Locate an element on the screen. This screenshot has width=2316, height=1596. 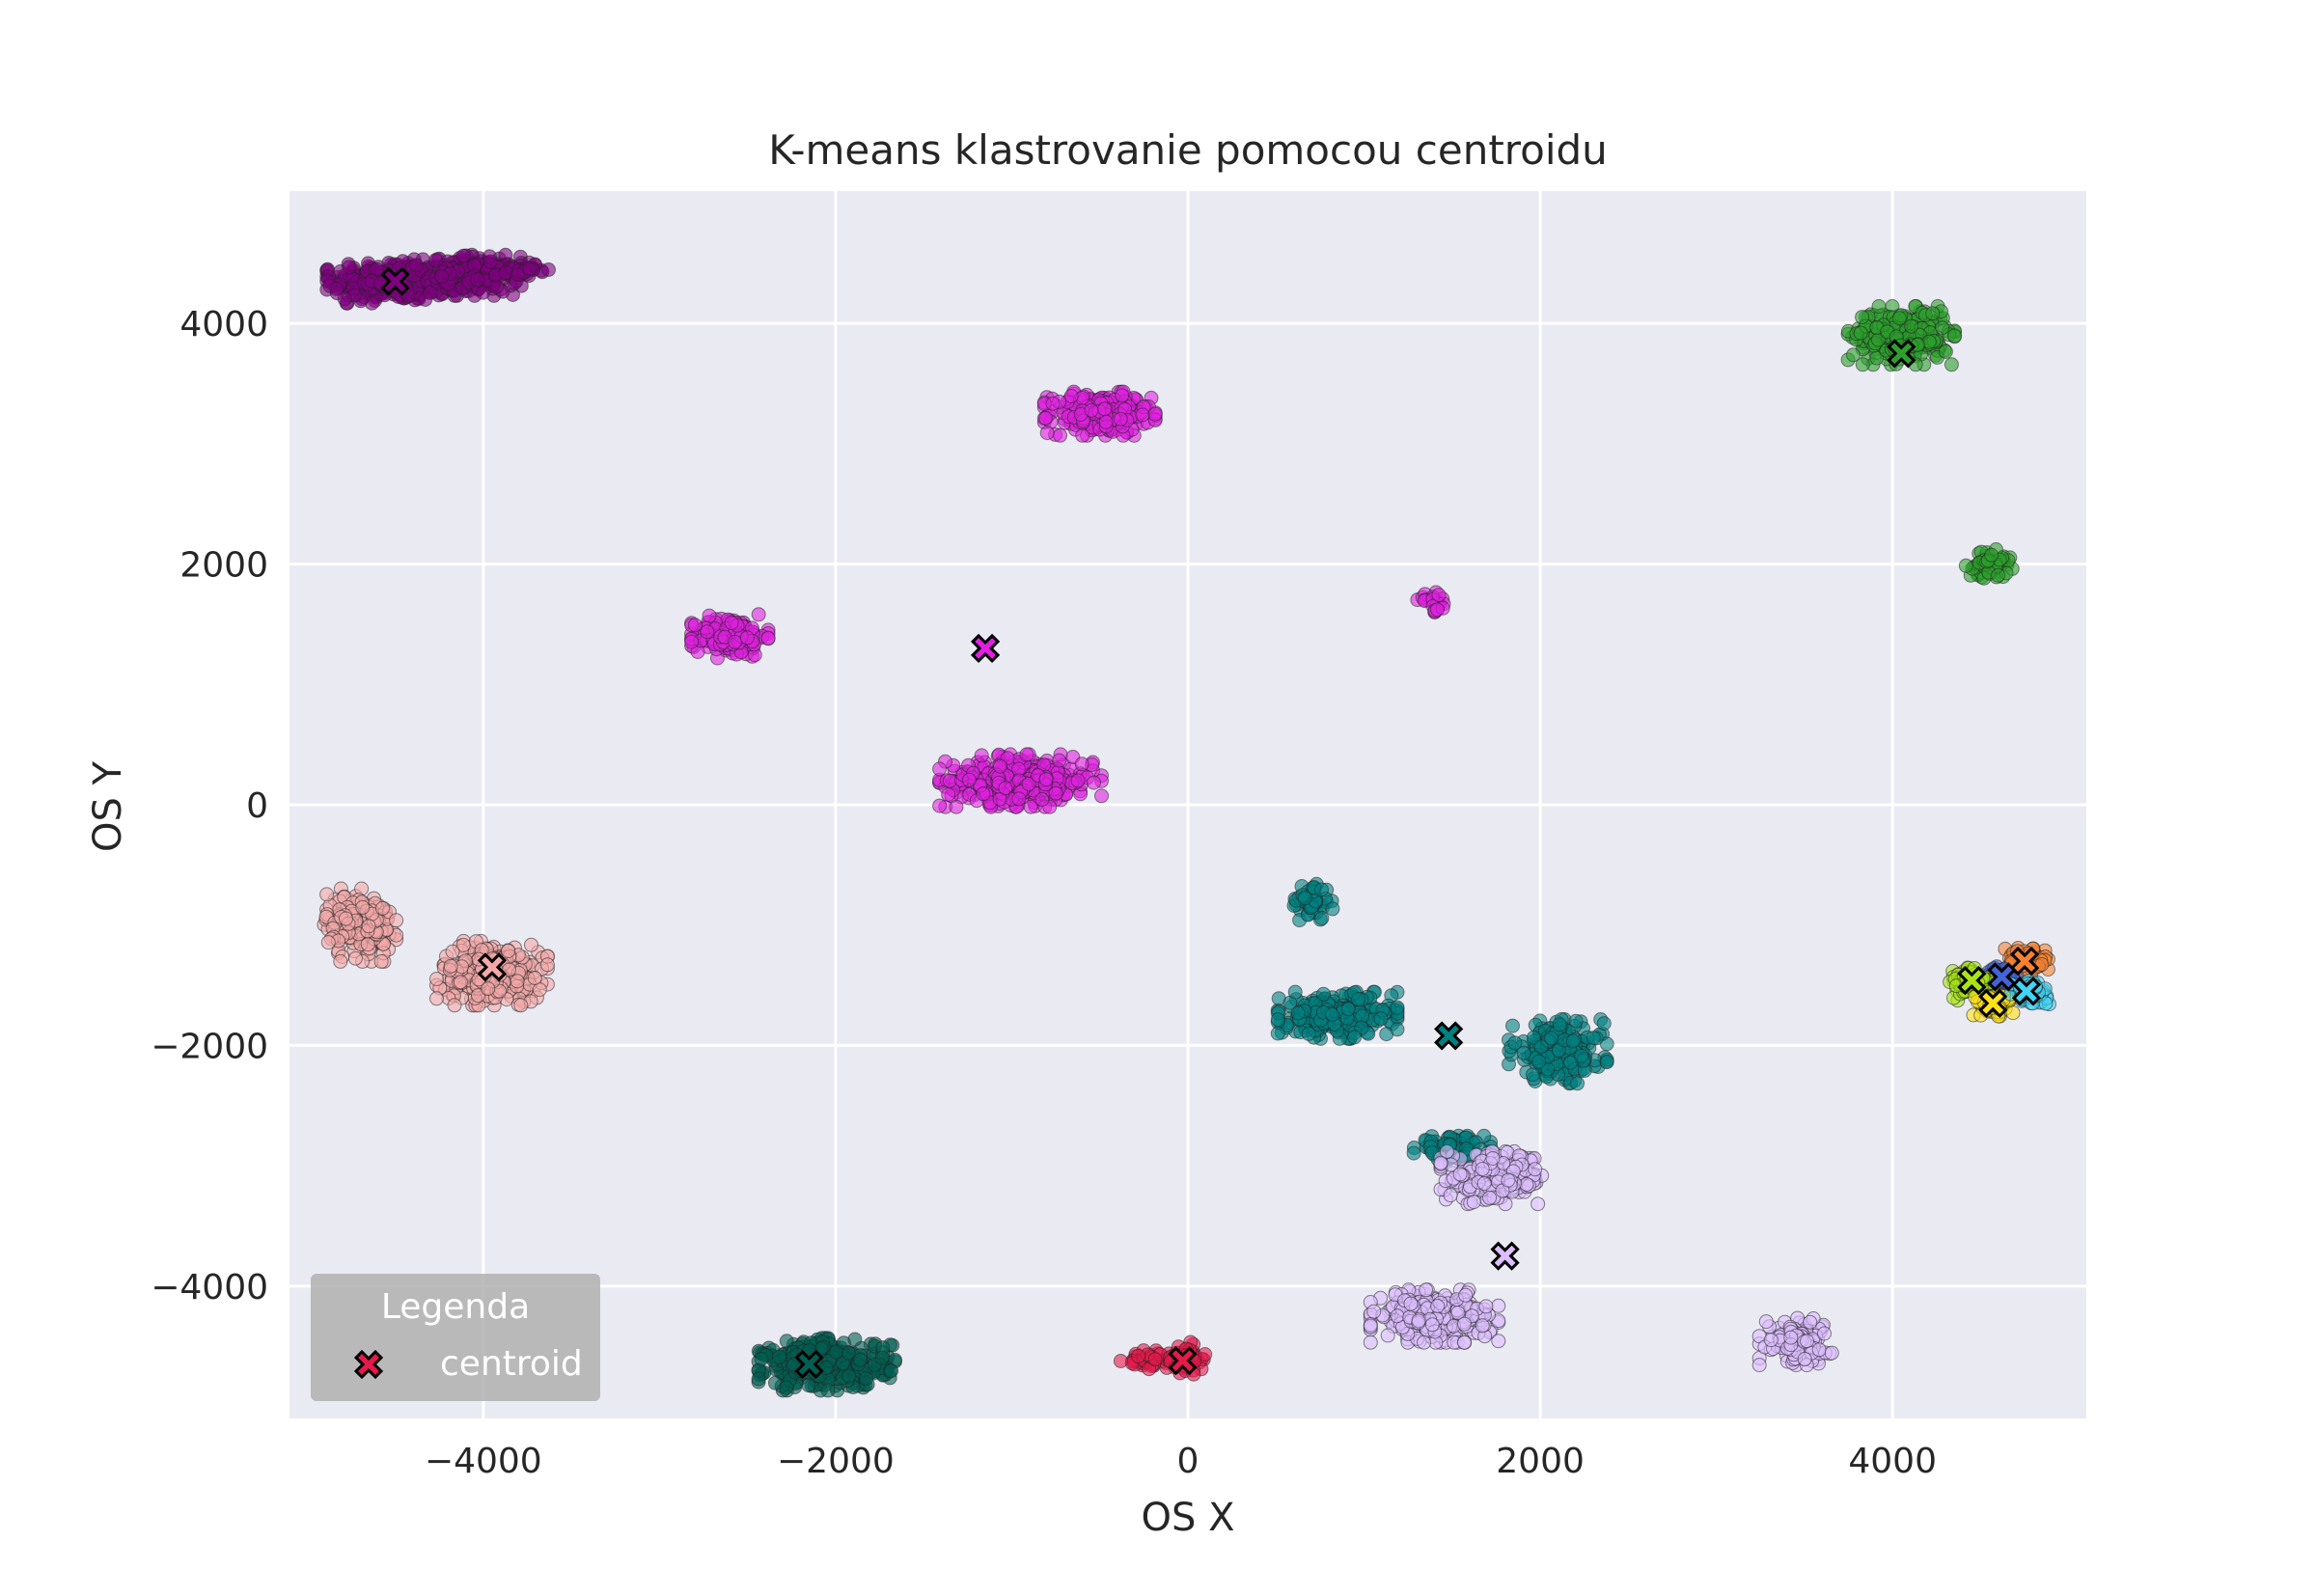
x-tick-label: 0 is located at coordinates (1188, 1462).